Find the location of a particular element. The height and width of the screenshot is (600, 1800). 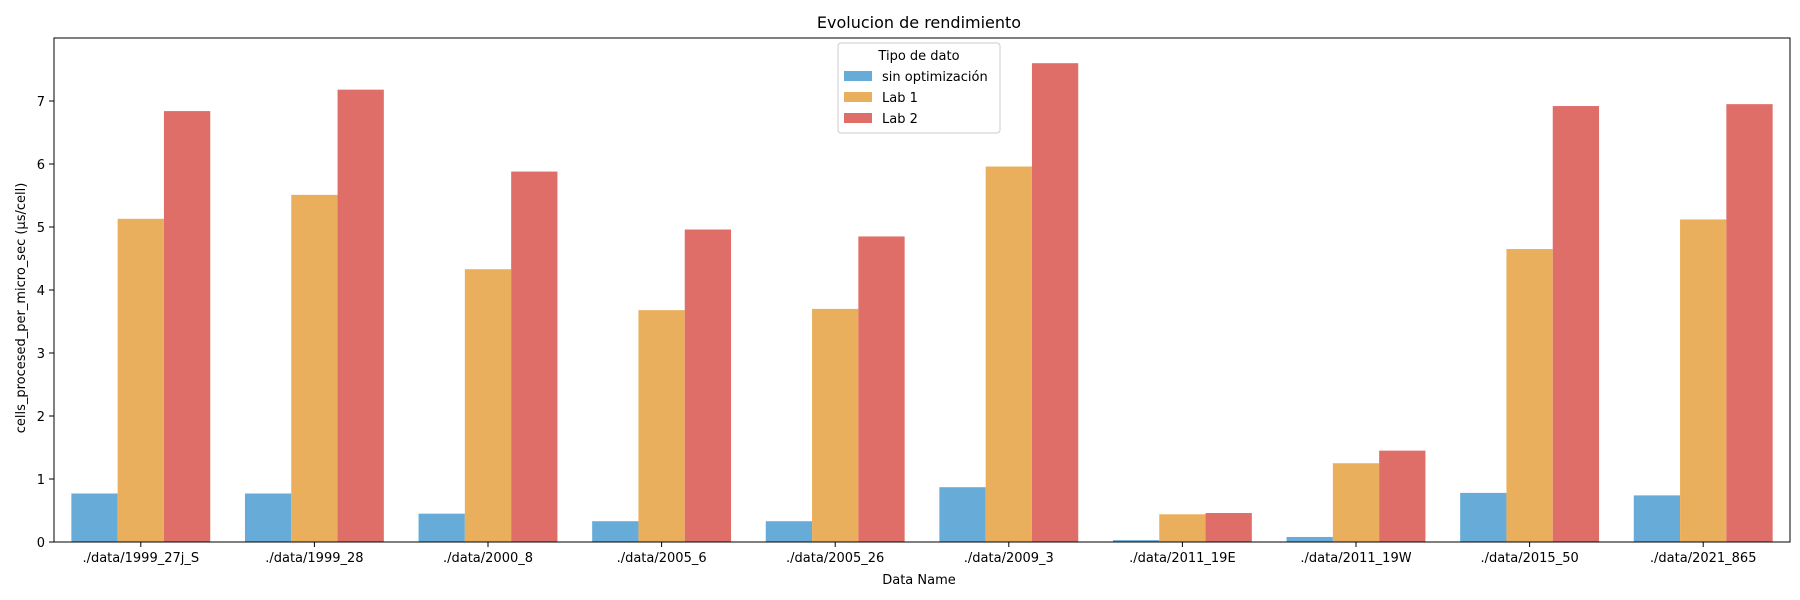

legend-box is located at coordinates (919, 88).